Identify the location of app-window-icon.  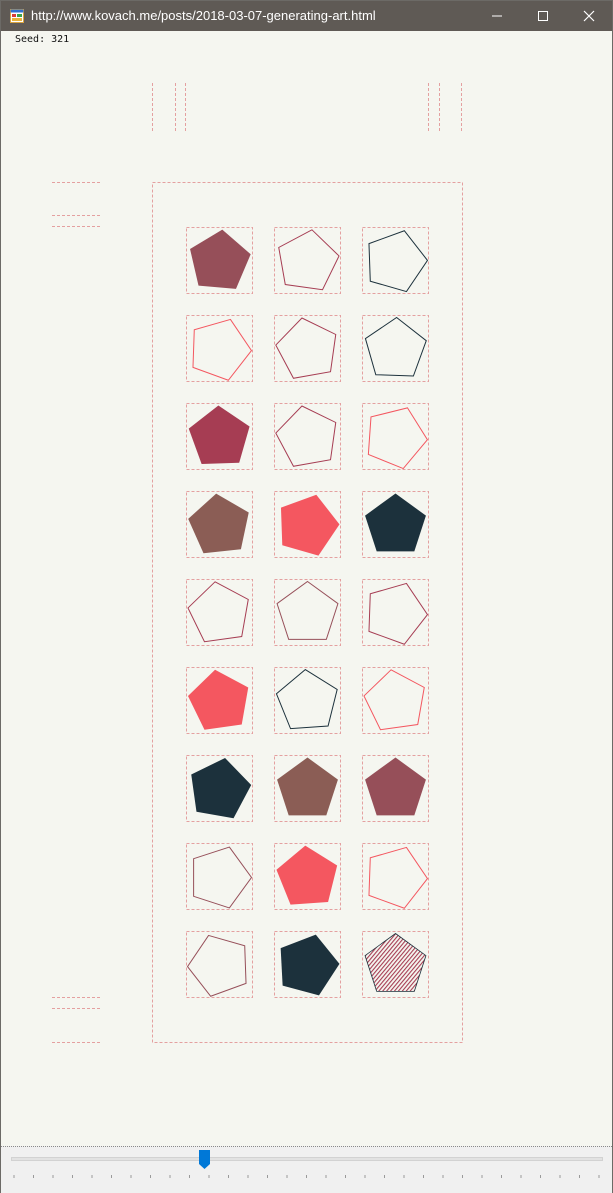
(17, 16).